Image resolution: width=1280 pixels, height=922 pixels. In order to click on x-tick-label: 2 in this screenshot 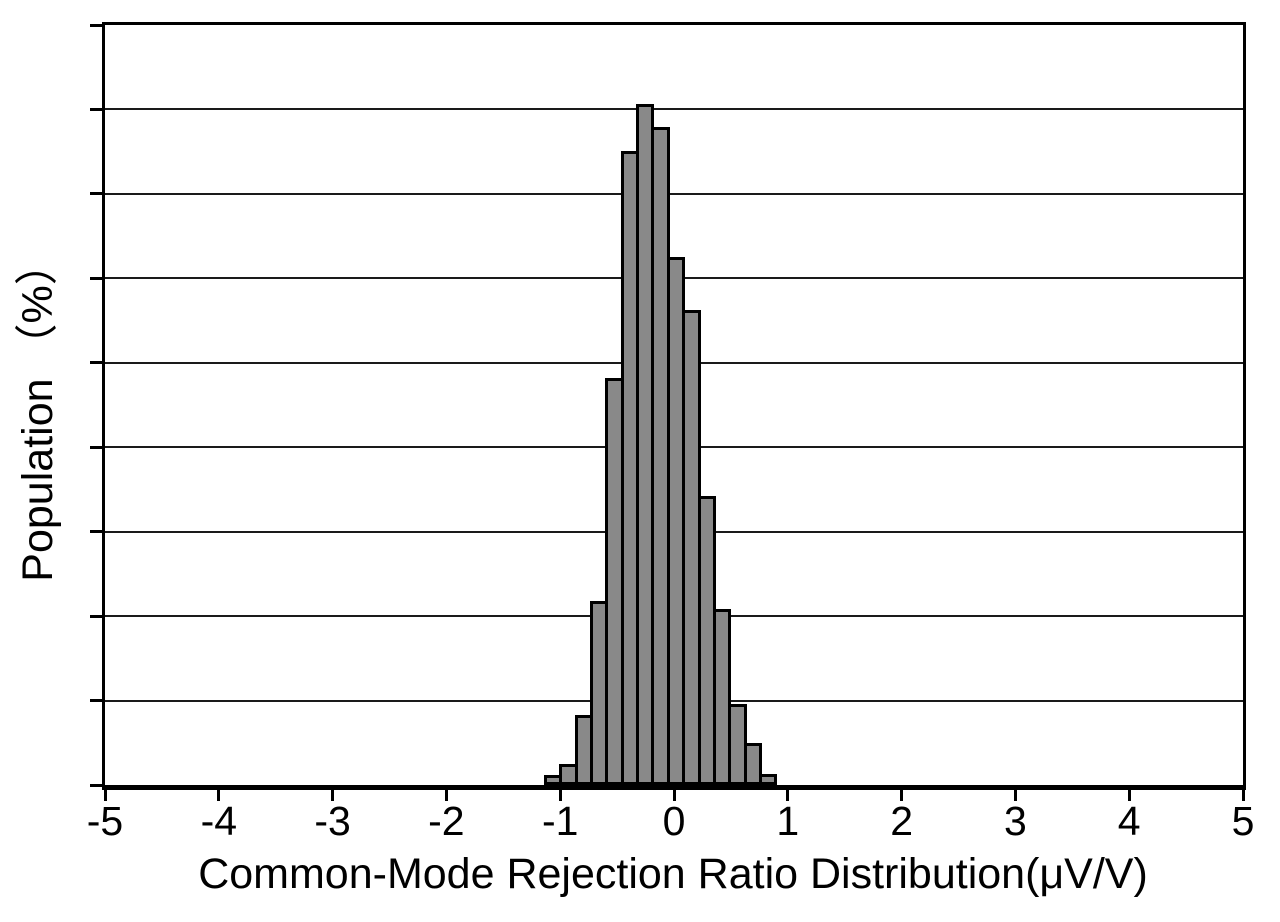, I will do `click(901, 821)`.